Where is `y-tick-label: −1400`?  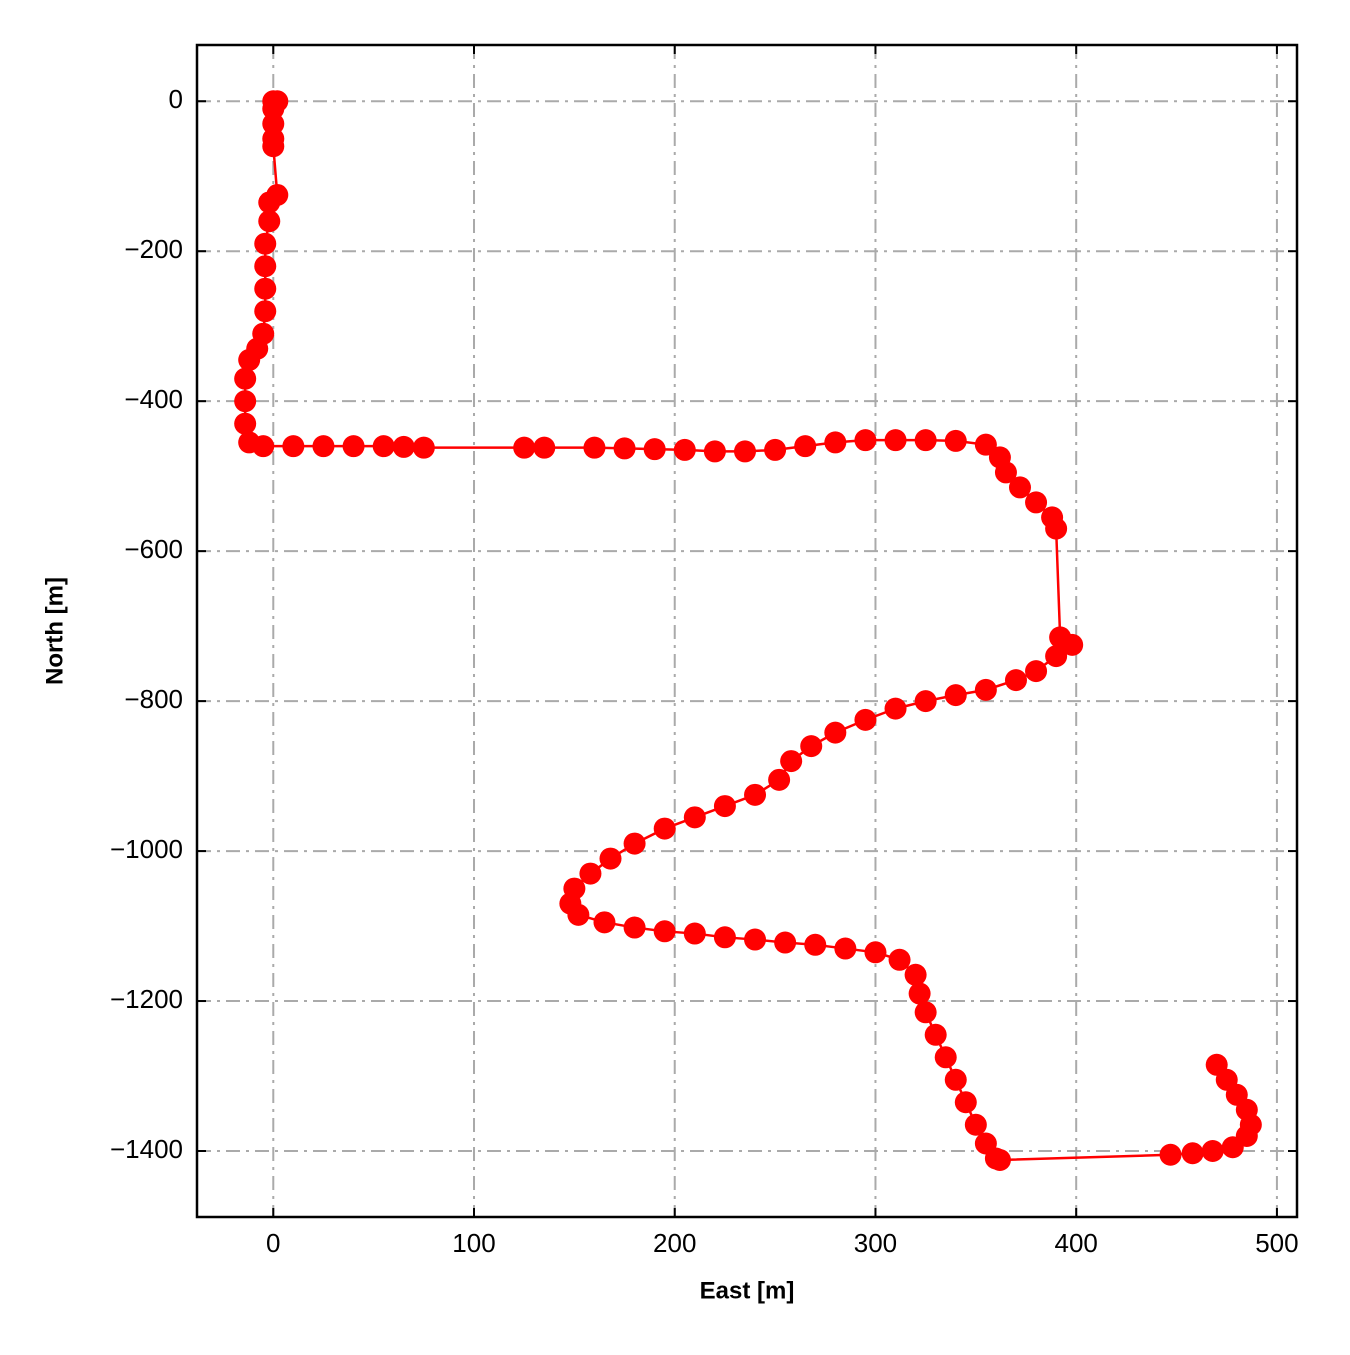
y-tick-label: −1400 is located at coordinates (146, 1149).